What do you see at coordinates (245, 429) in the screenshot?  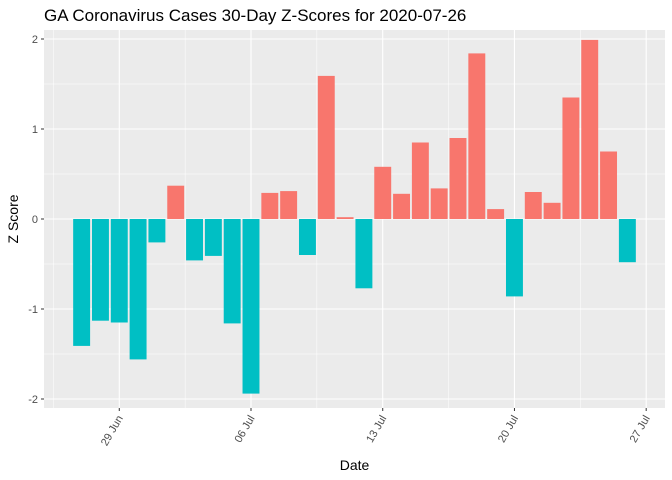 I see `x-tick-label: 06 Jul` at bounding box center [245, 429].